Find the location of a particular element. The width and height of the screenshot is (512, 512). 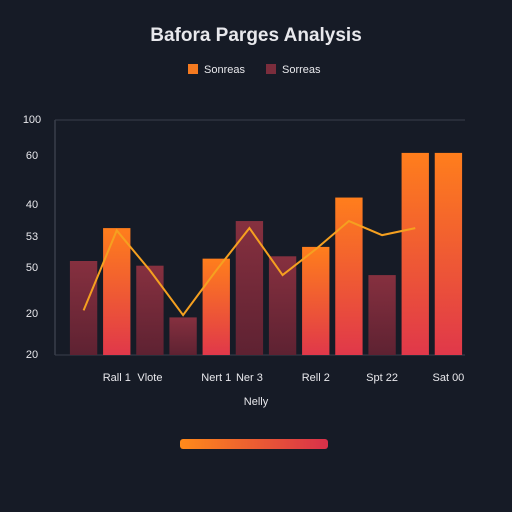

x-tick-label: Ner 3 is located at coordinates (249, 378).